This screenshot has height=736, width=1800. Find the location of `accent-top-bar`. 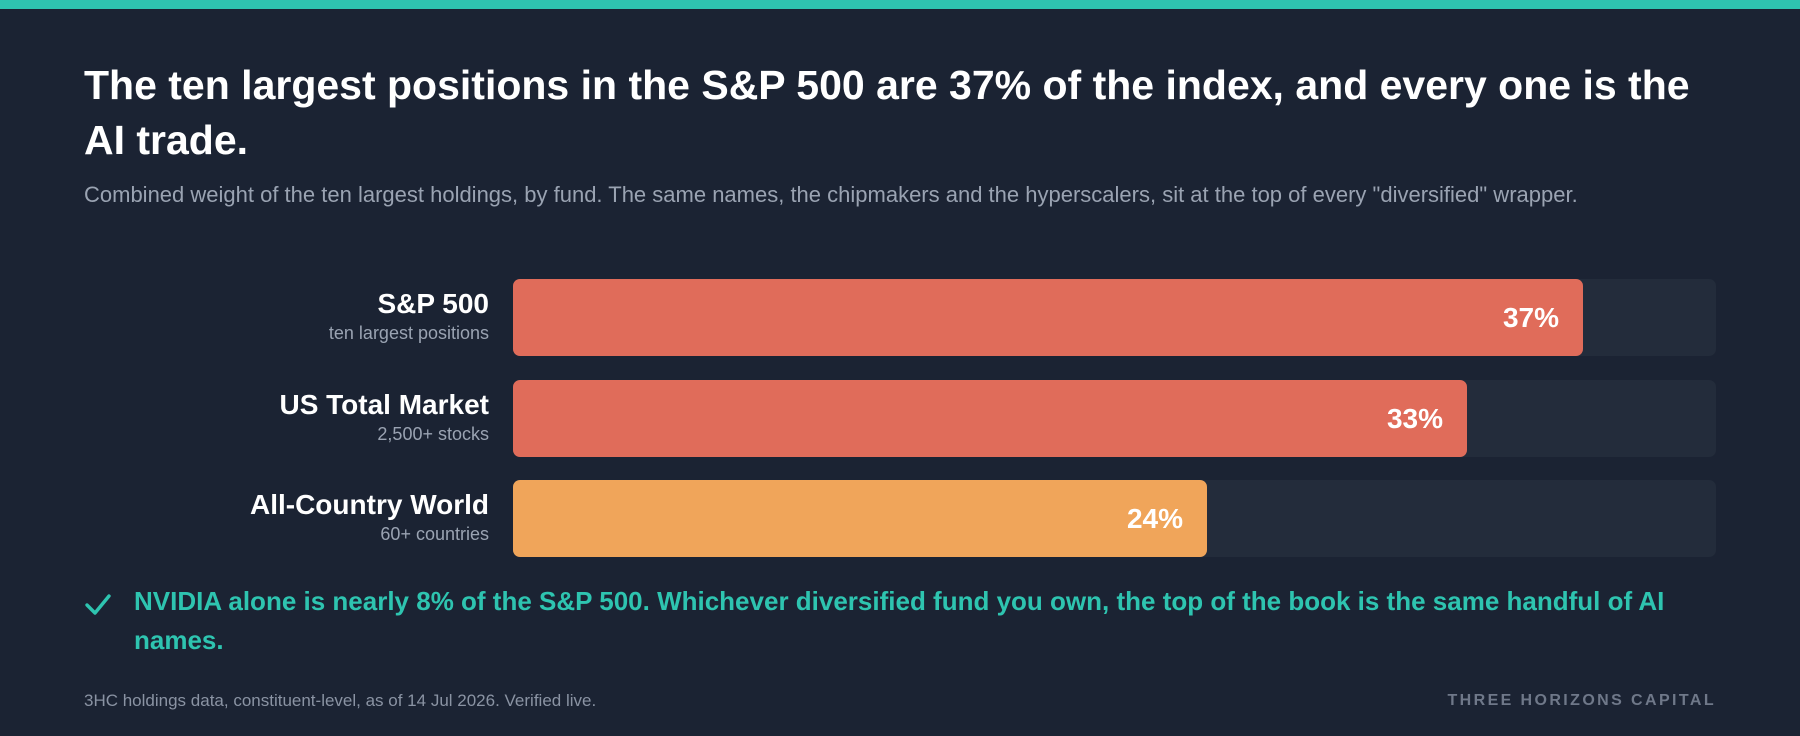

accent-top-bar is located at coordinates (900, 4).